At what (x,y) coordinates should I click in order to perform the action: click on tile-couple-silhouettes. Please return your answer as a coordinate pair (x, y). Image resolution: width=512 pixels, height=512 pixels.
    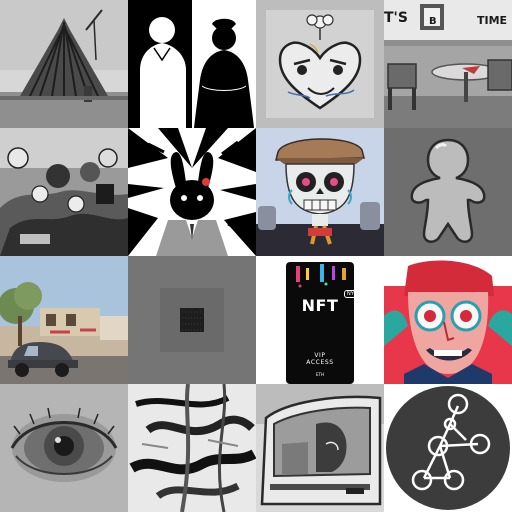
    Looking at the image, I should click on (192, 64).